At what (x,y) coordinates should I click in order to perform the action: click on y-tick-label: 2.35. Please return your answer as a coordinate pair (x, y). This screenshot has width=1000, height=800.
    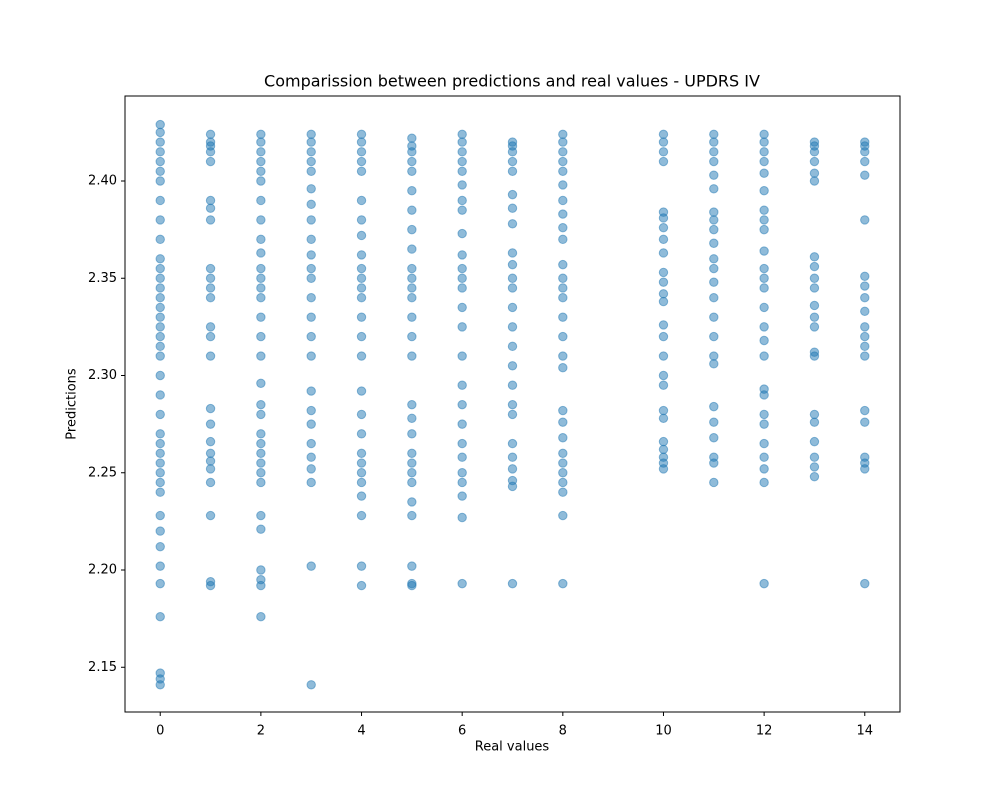
    Looking at the image, I should click on (102, 278).